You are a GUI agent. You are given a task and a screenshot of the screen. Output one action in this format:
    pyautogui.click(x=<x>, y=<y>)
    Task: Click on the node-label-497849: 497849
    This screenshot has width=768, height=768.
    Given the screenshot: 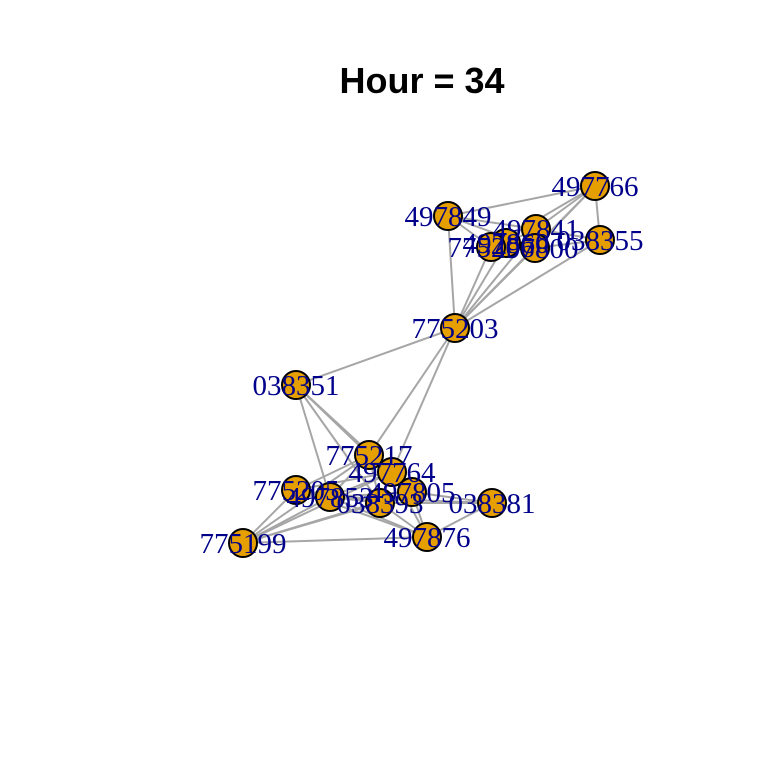 What is the action you would take?
    pyautogui.click(x=448, y=217)
    